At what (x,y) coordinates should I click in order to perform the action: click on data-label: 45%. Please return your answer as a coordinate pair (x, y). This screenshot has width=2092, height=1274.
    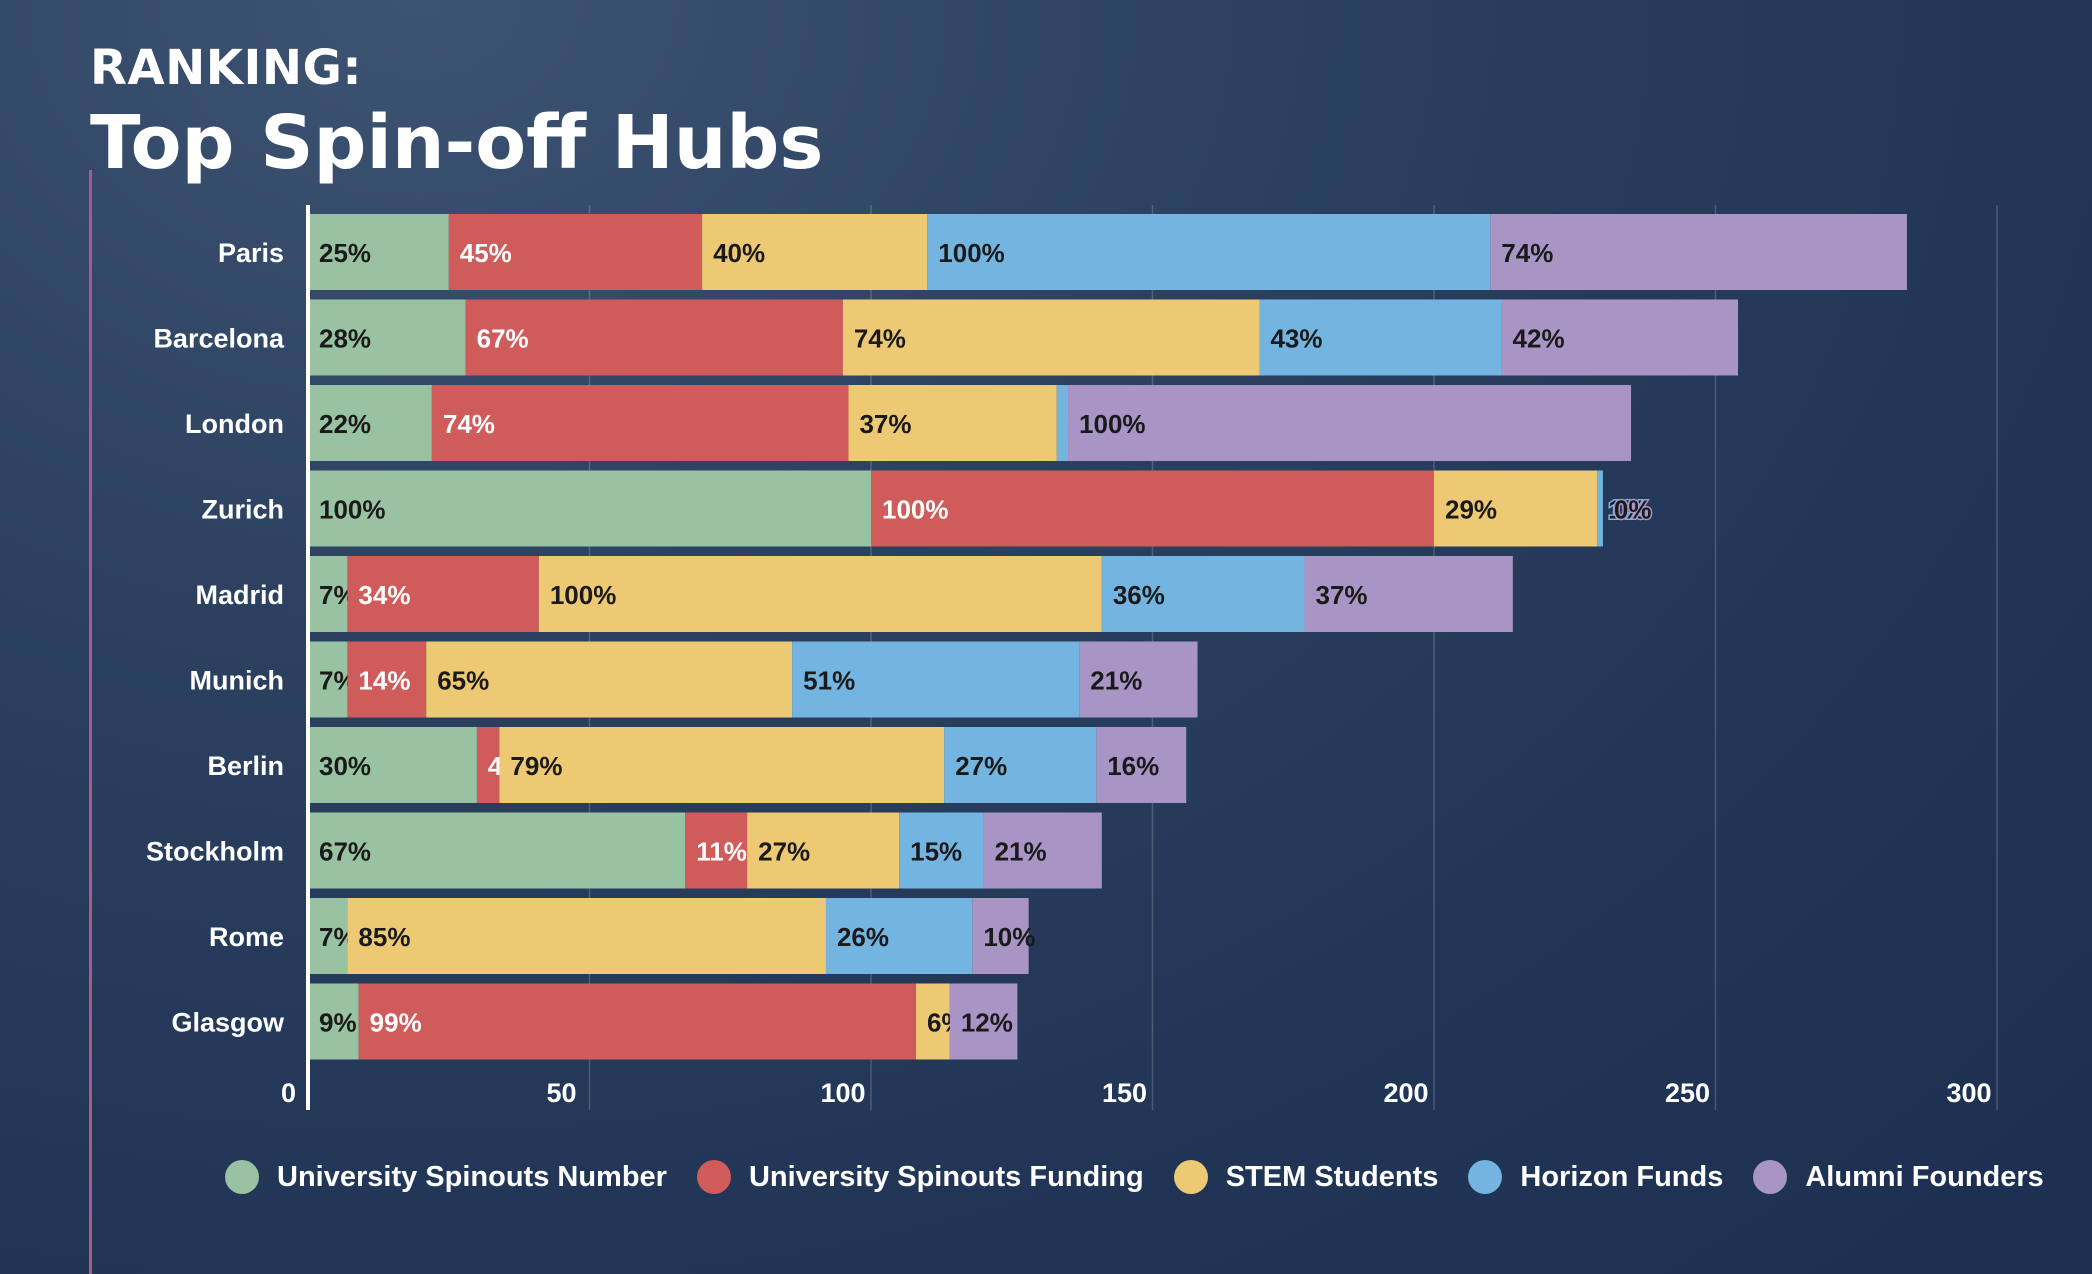
    Looking at the image, I should click on (486, 253).